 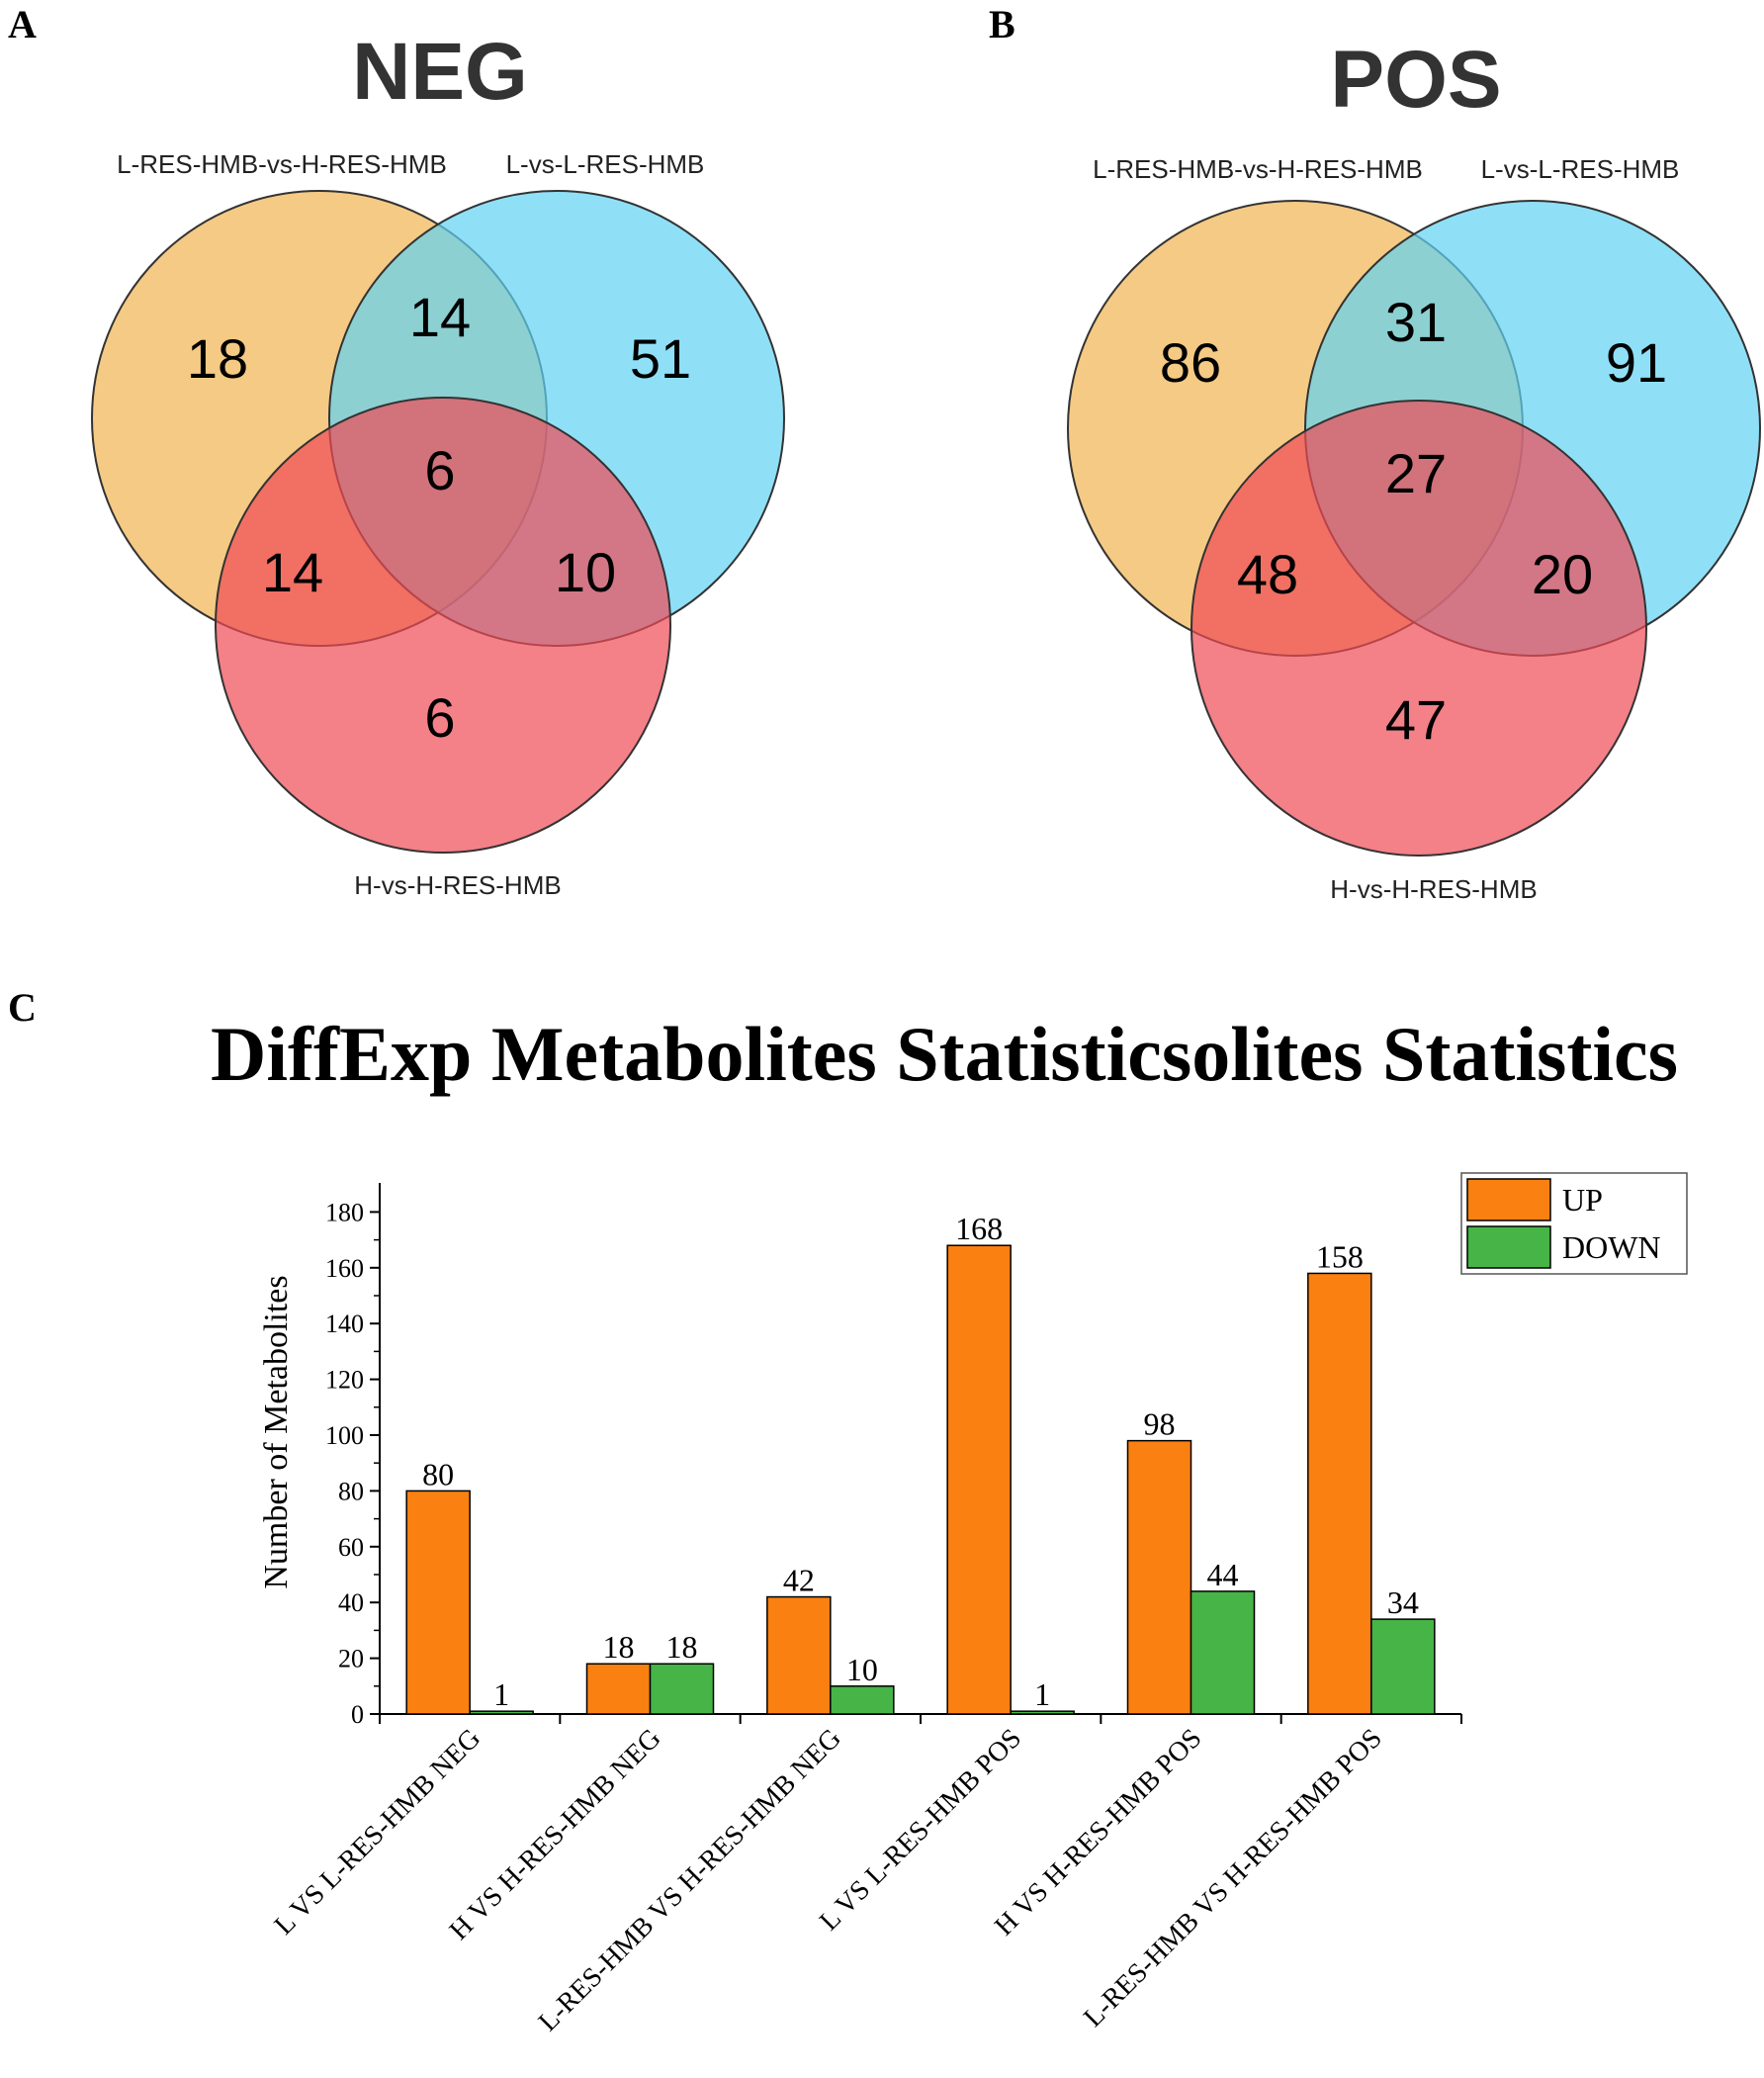 What do you see at coordinates (660, 358) in the screenshot?
I see `venn-neg-count-only2: 51` at bounding box center [660, 358].